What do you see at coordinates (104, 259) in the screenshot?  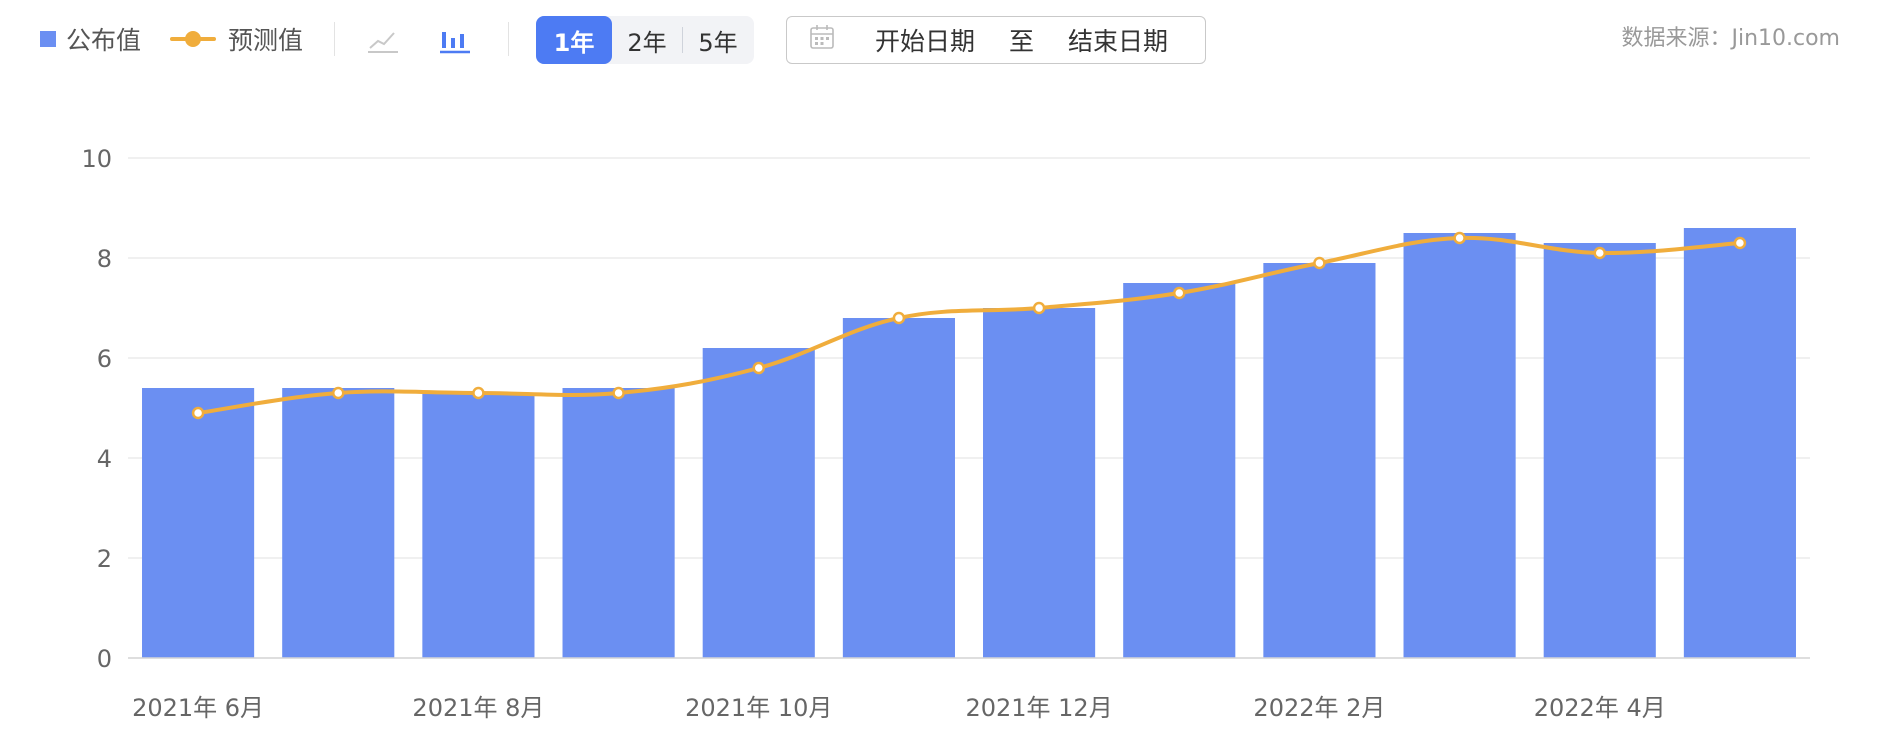 I see `y-tick-label: 8` at bounding box center [104, 259].